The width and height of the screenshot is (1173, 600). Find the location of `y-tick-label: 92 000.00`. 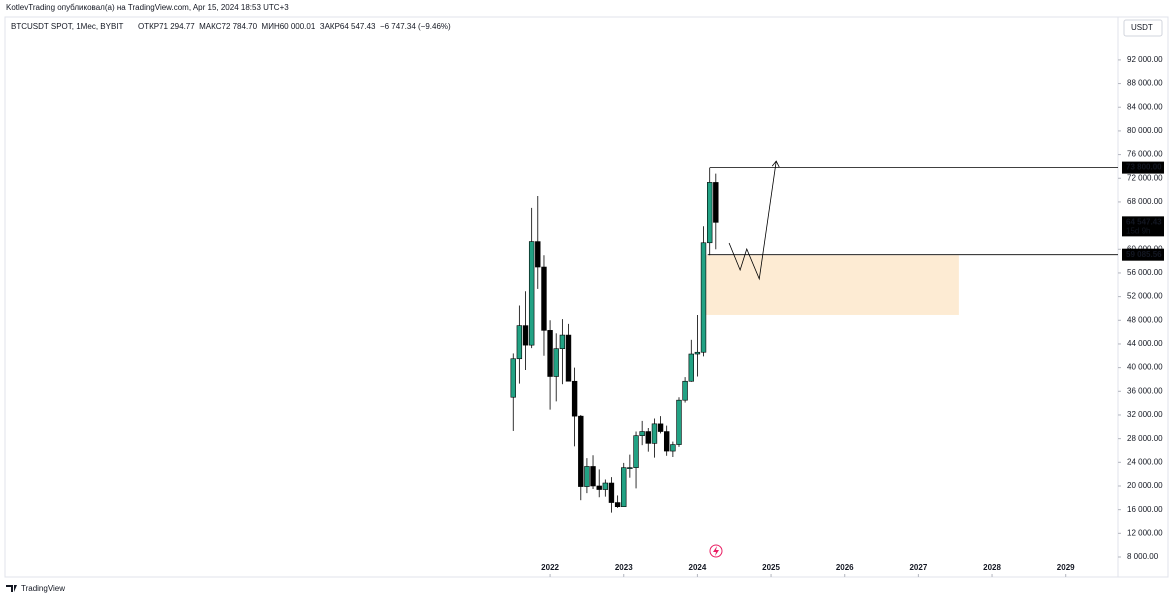

y-tick-label: 92 000.00 is located at coordinates (1145, 59).